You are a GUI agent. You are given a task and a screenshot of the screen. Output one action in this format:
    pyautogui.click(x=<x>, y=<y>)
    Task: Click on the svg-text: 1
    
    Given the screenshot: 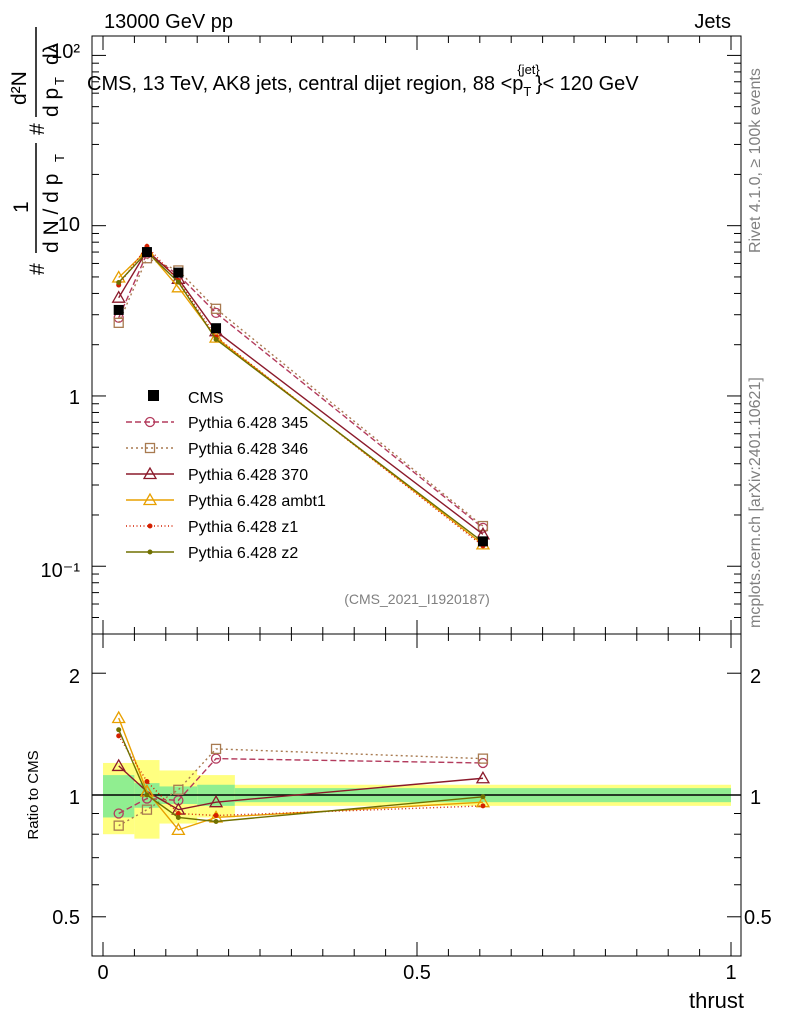 What is the action you would take?
    pyautogui.click(x=21, y=207)
    